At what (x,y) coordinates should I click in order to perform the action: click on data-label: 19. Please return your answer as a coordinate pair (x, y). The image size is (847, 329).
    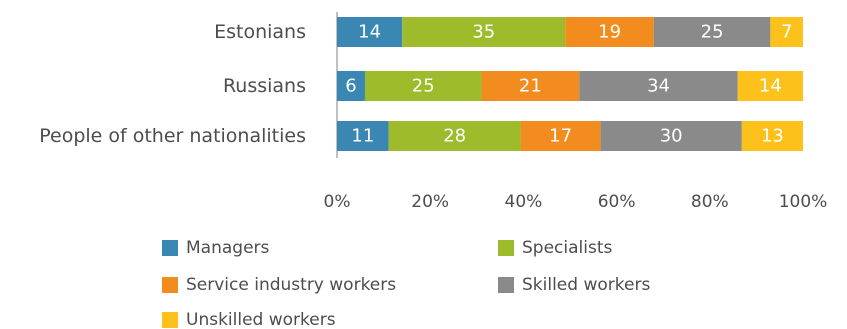
    Looking at the image, I should click on (609, 32).